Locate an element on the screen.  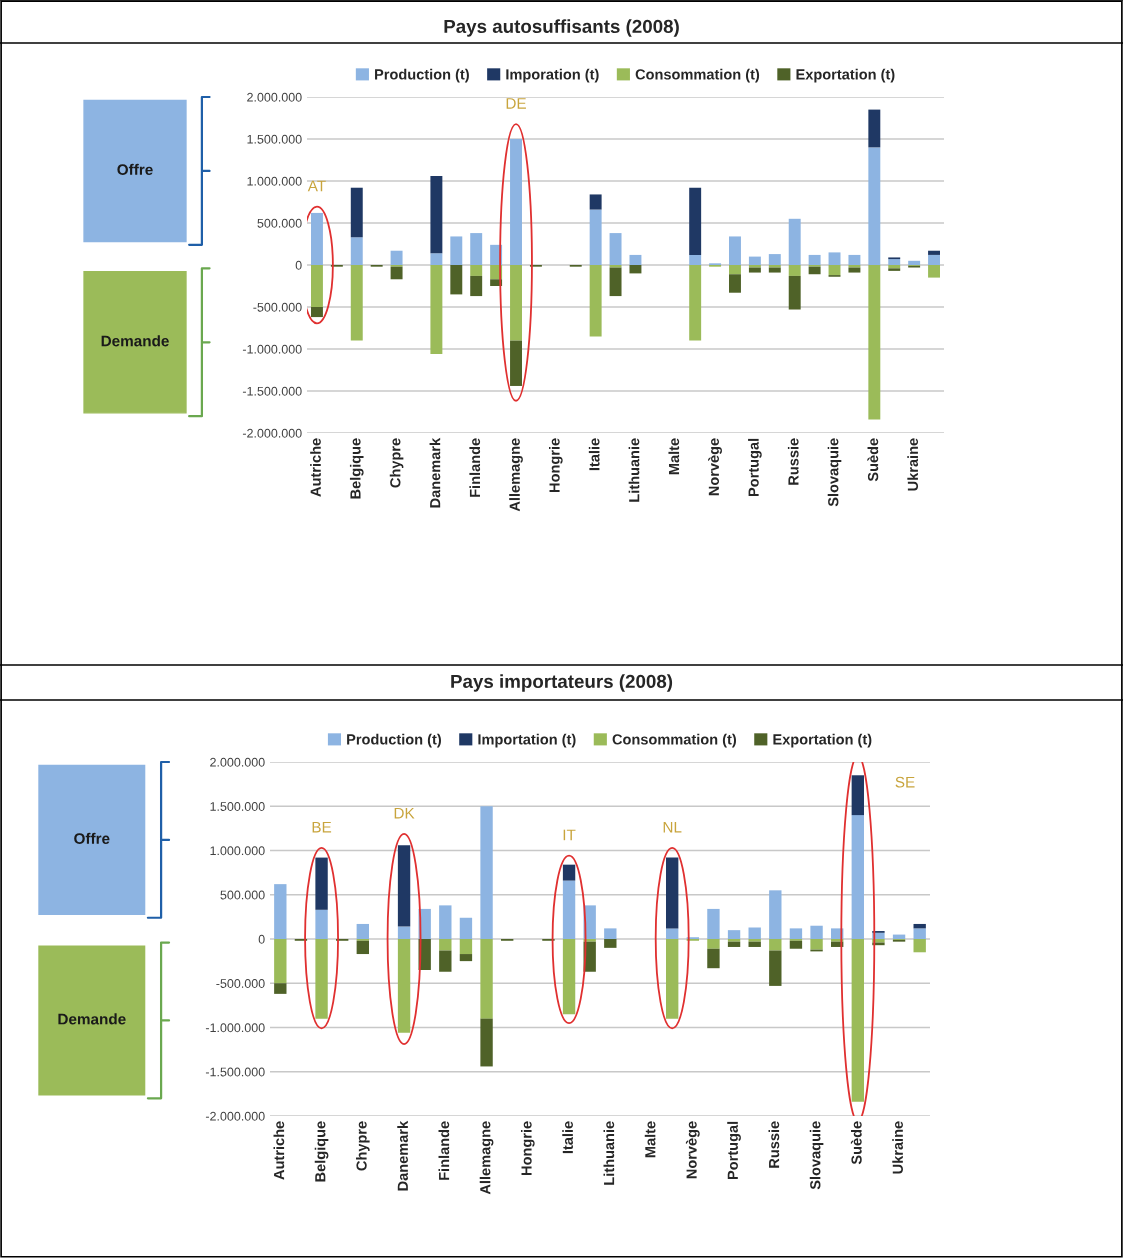
x-tick-label: Ukraine is located at coordinates (897, 1147).